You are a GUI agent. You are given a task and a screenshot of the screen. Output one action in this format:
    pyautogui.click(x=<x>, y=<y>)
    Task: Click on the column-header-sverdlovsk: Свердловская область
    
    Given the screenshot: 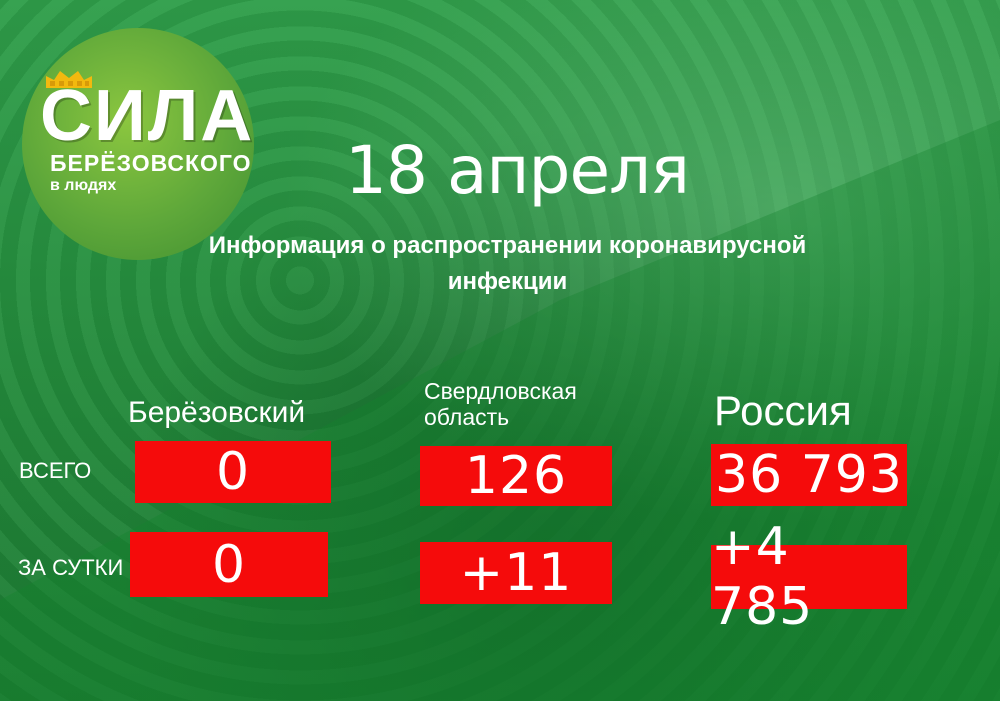 What is the action you would take?
    pyautogui.click(x=529, y=404)
    